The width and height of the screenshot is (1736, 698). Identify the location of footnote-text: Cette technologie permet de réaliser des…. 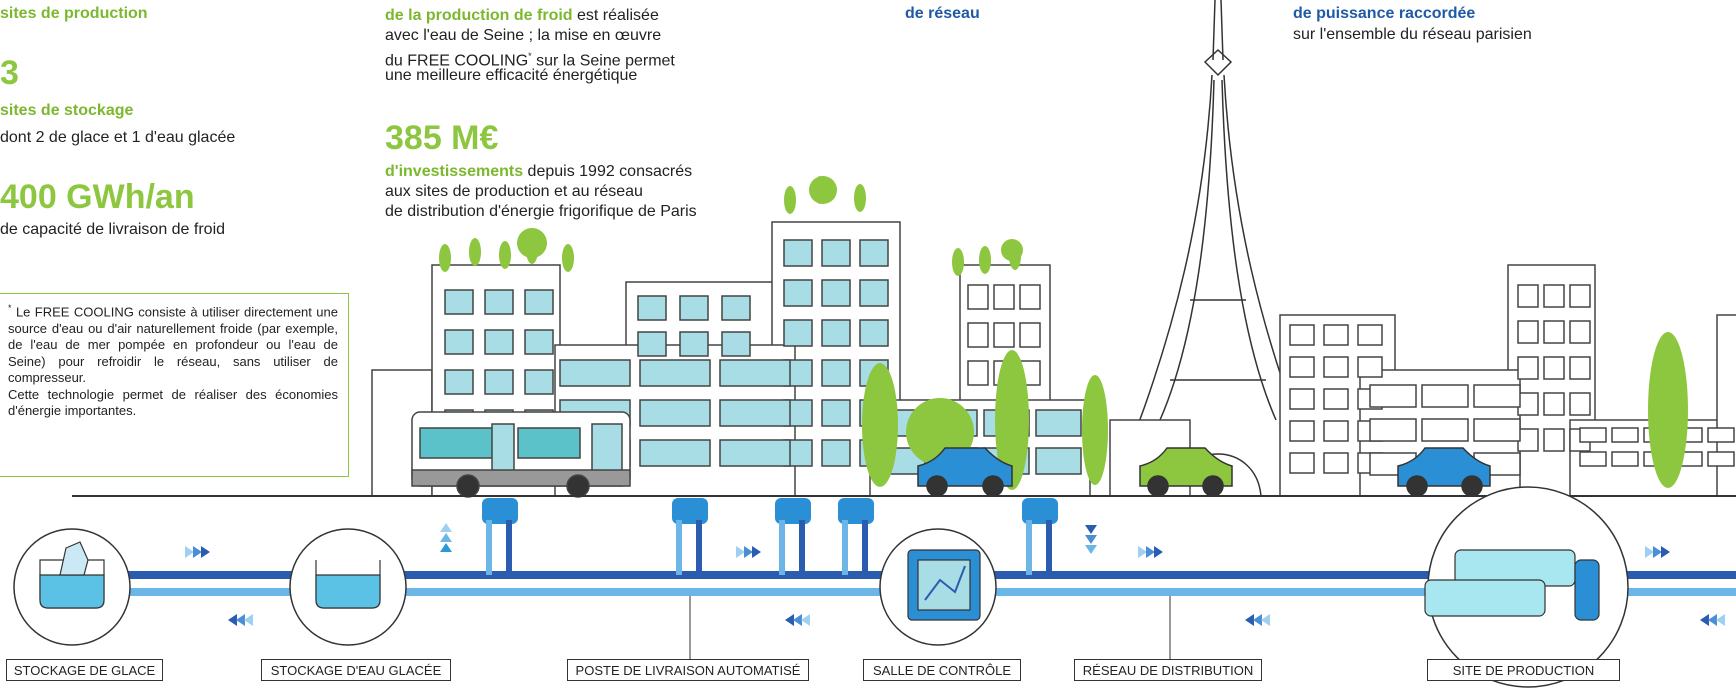
(173, 402).